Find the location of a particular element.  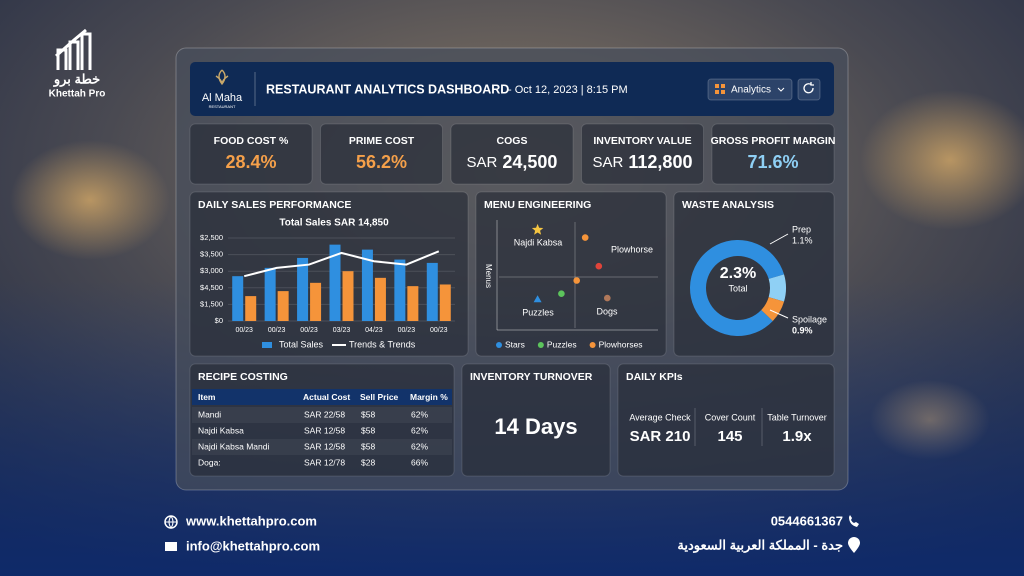

annotation: Puzzles is located at coordinates (538, 312).